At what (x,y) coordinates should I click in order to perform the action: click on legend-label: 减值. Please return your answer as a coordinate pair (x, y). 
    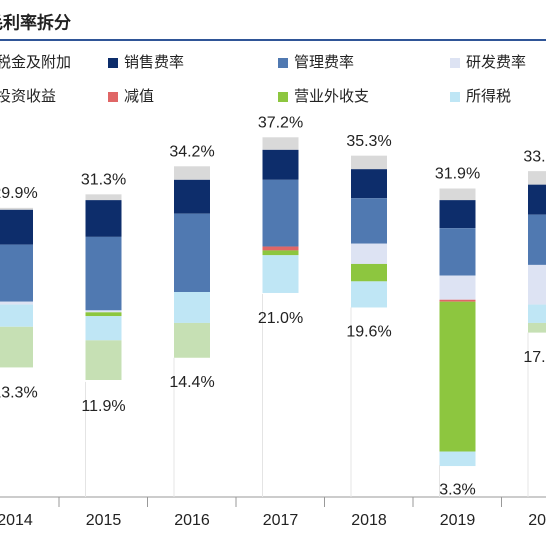
    Looking at the image, I should click on (139, 96).